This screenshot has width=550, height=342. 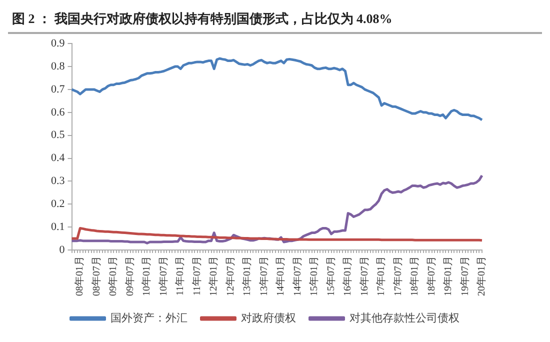 I want to click on x-tick-label: 18年01月, so click(x=414, y=276).